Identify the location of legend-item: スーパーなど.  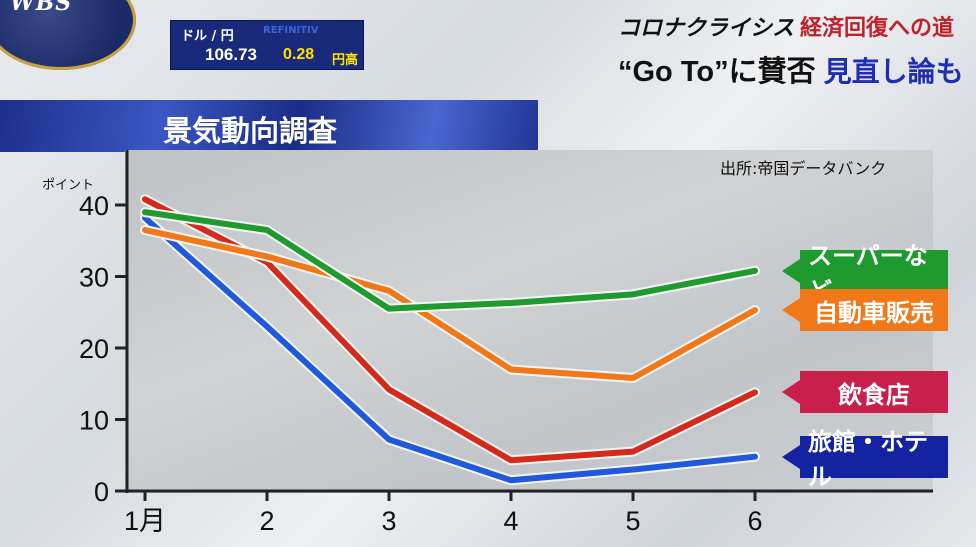
(874, 273).